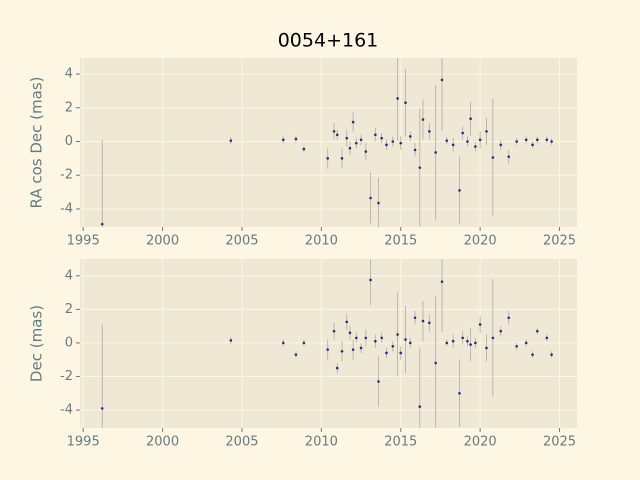 The image size is (640, 480). Describe the element at coordinates (162, 241) in the screenshot. I see `x-tick-label: 2000` at that location.